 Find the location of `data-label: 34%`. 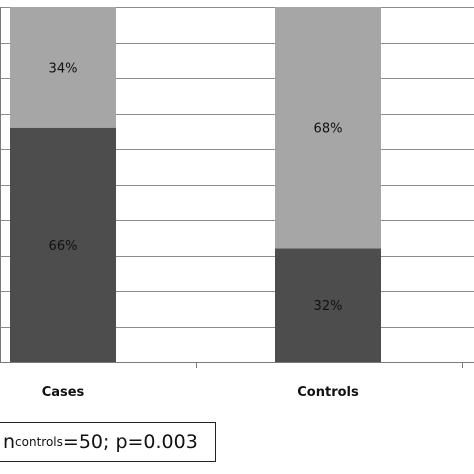

data-label: 34% is located at coordinates (63, 68).